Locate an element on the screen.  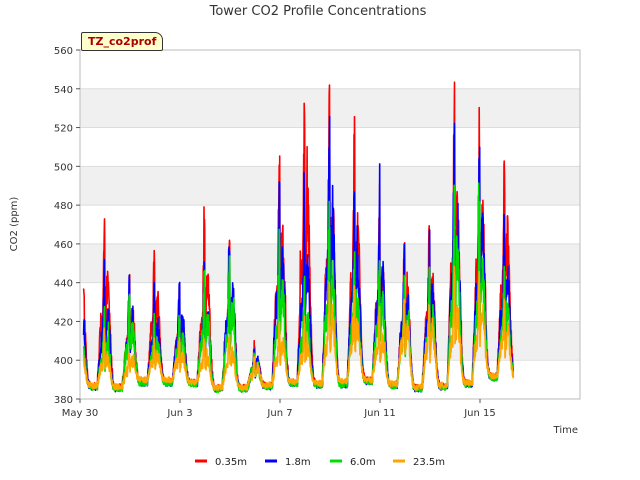
y-tick-label: 560 is located at coordinates (63, 51).